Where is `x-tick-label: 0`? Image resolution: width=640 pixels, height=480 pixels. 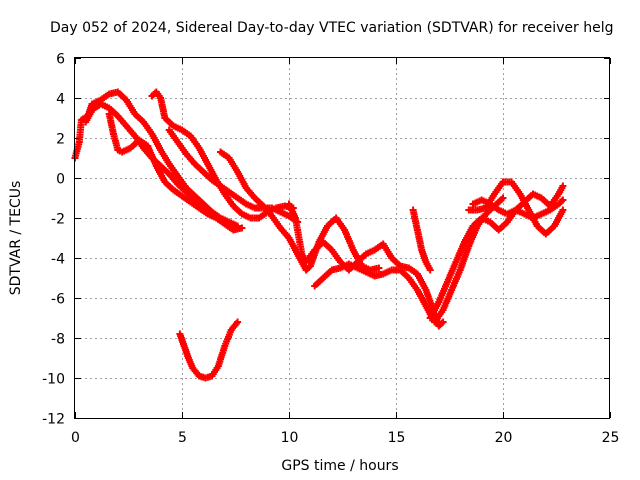
x-tick-label: 0 is located at coordinates (75, 438).